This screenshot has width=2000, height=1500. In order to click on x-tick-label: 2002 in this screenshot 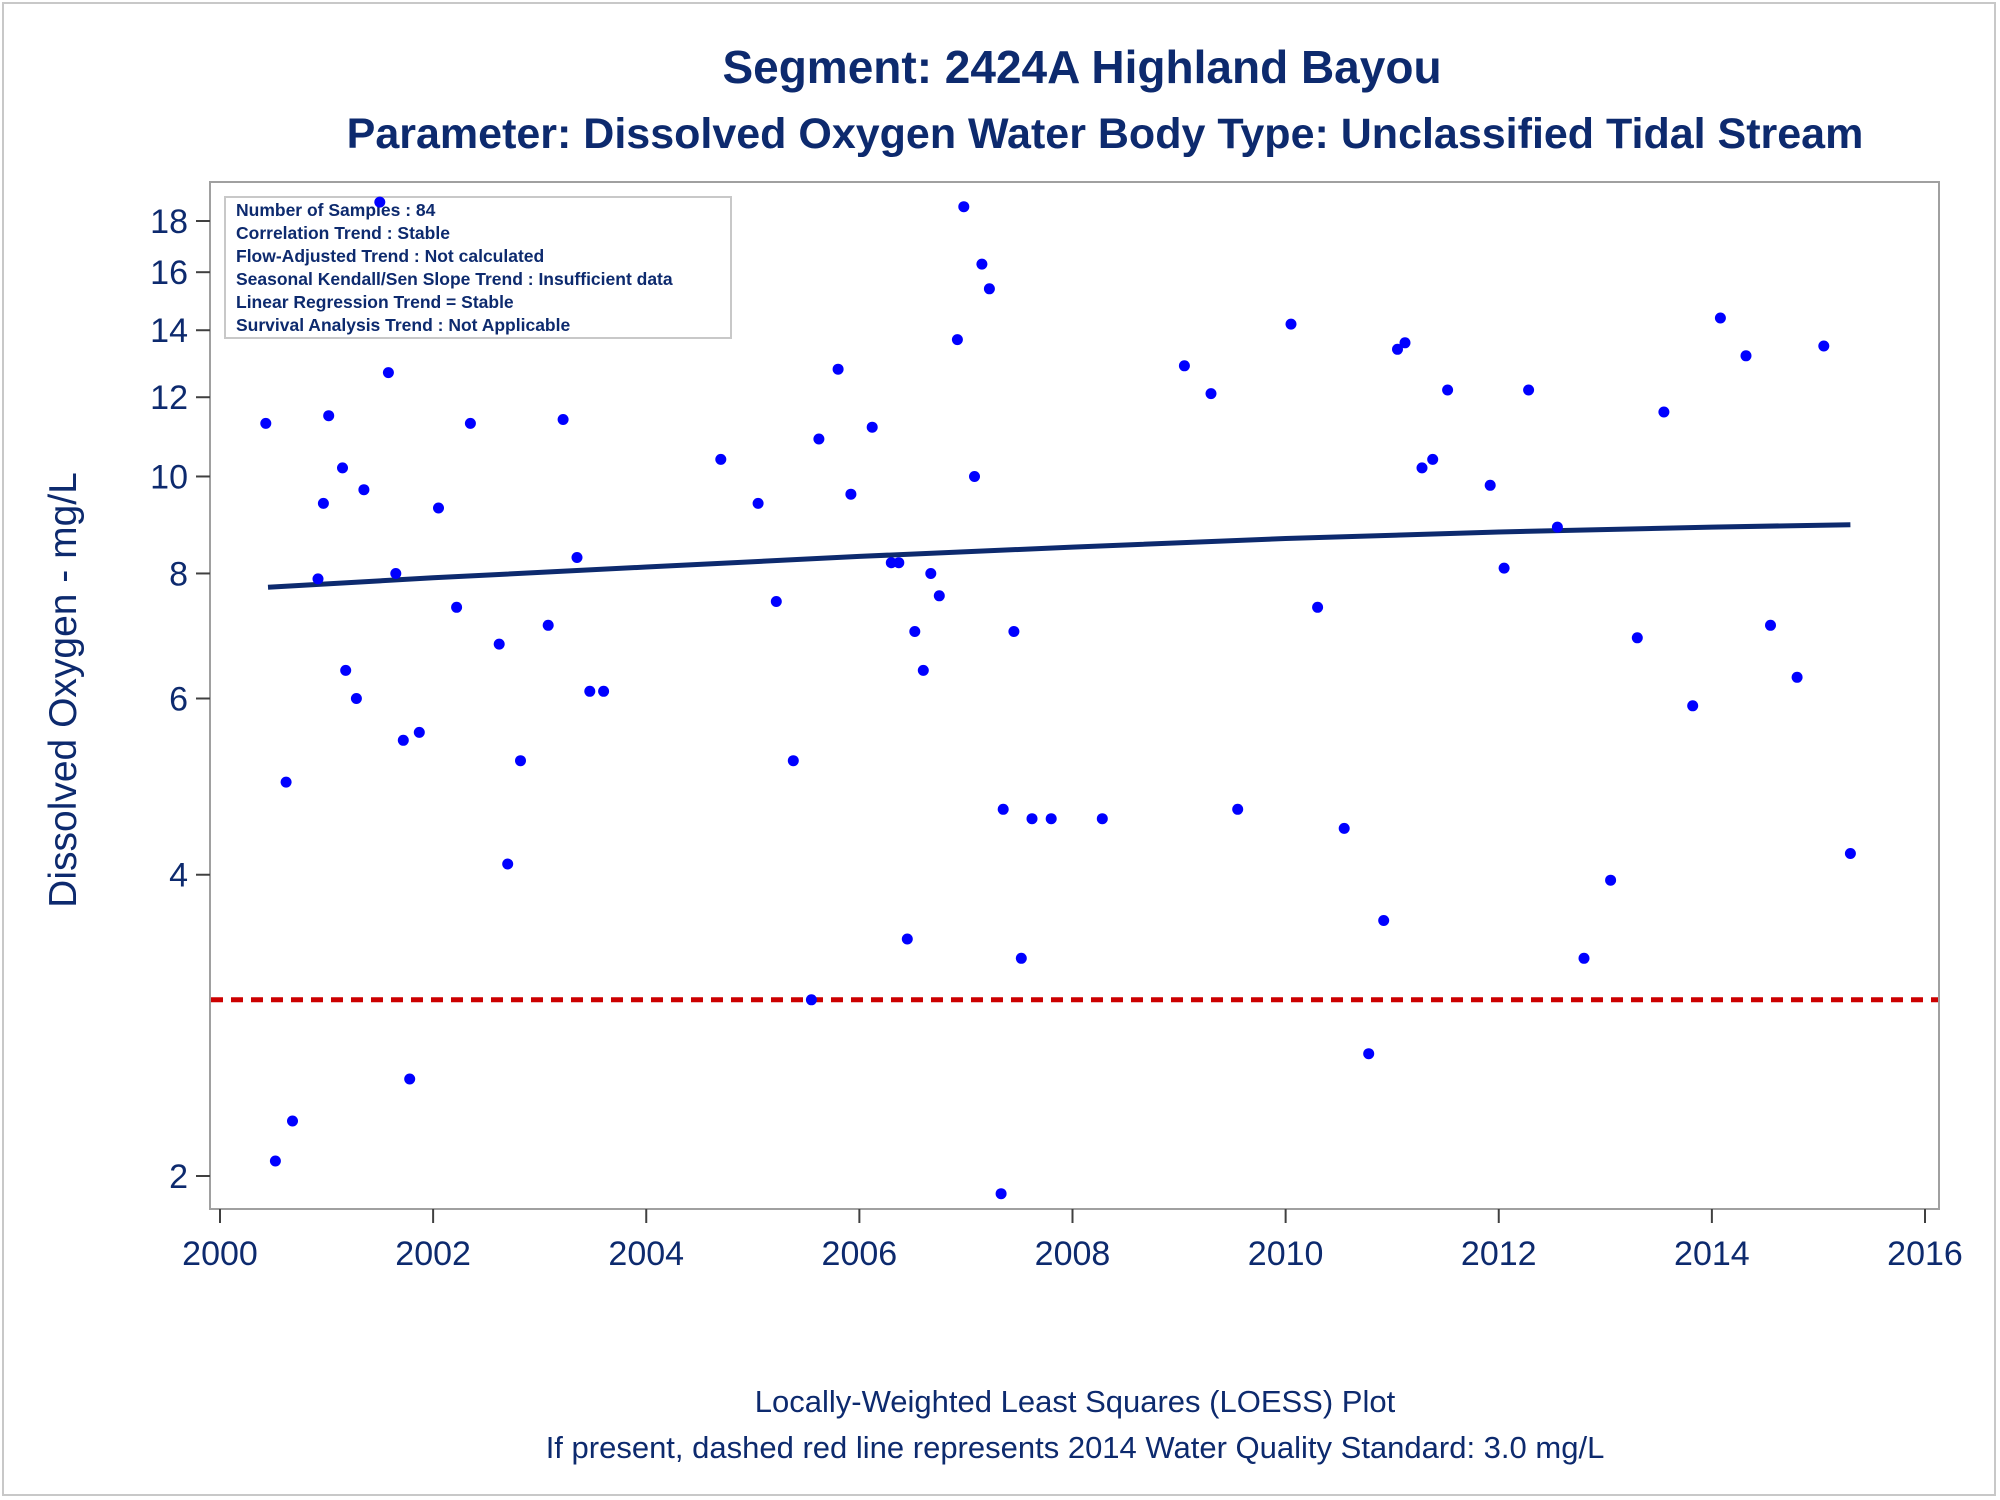, I will do `click(433, 1254)`.